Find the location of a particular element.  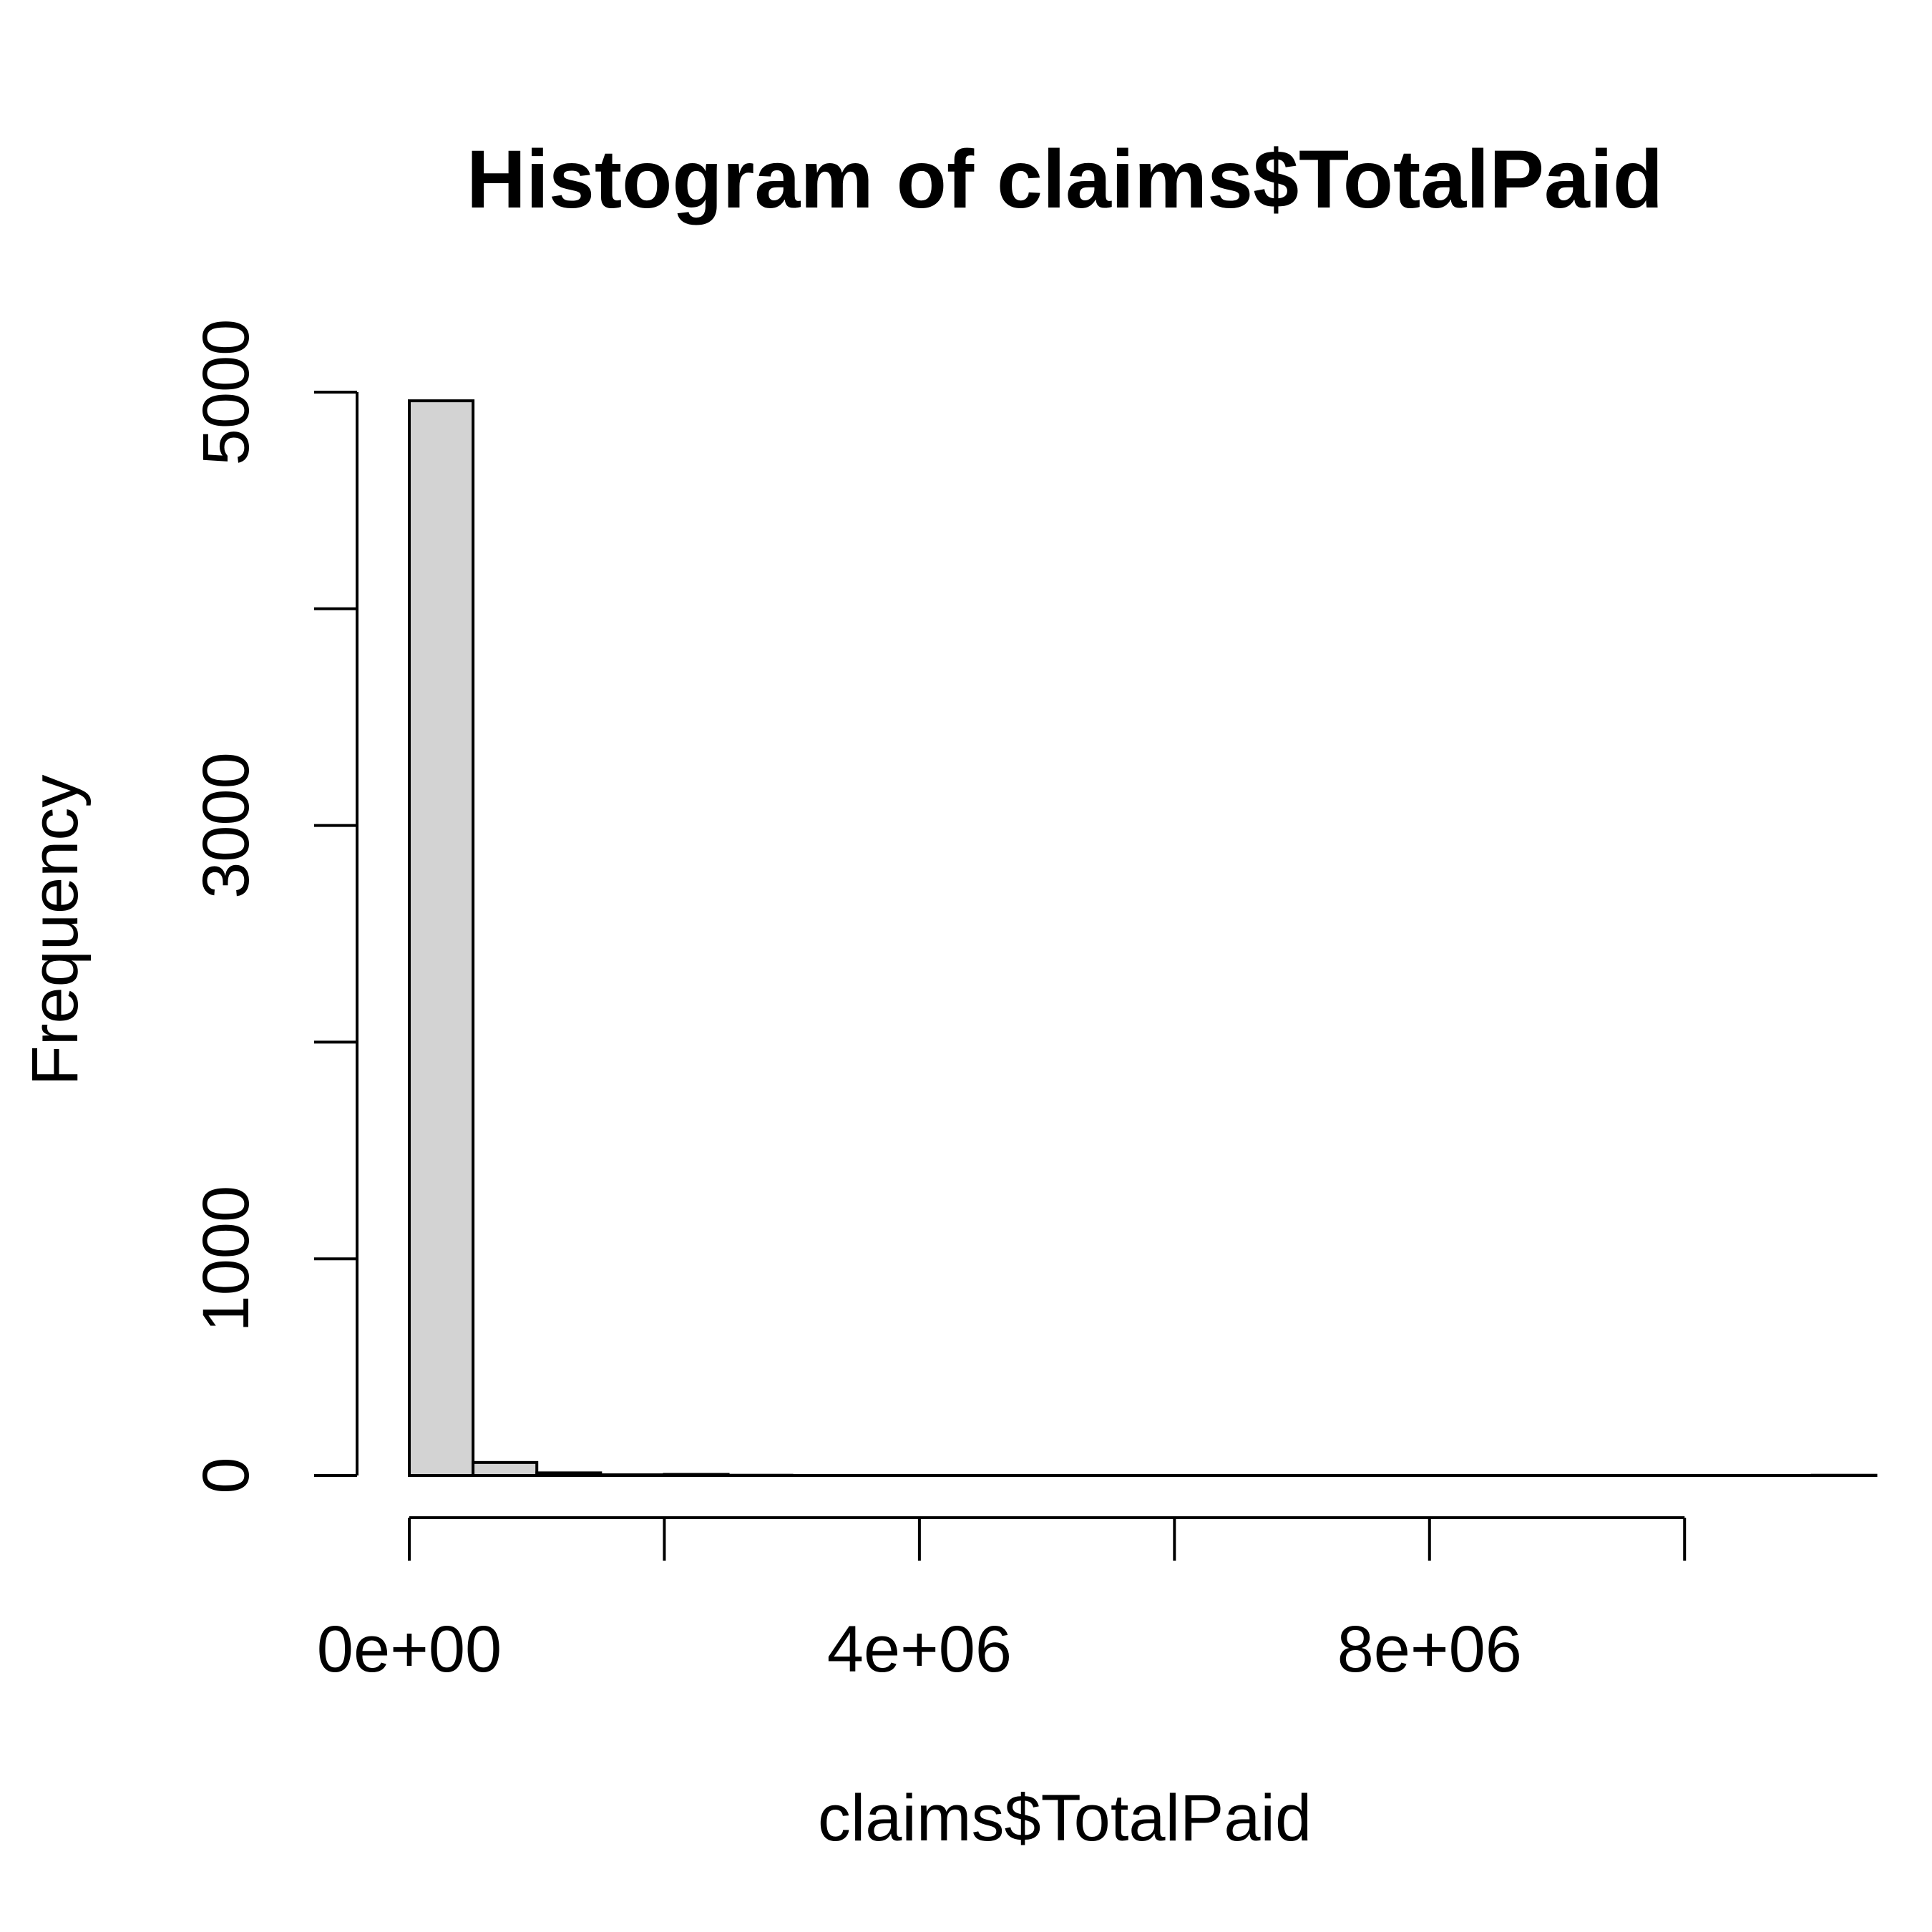

x-tick-label-2: 4e+06 is located at coordinates (919, 1649).